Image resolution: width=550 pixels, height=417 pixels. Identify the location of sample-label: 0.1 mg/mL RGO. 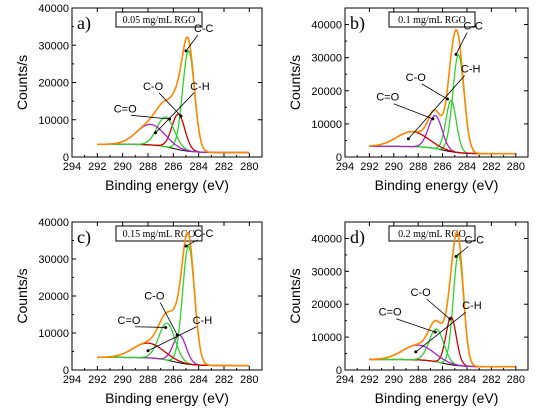
(432, 20).